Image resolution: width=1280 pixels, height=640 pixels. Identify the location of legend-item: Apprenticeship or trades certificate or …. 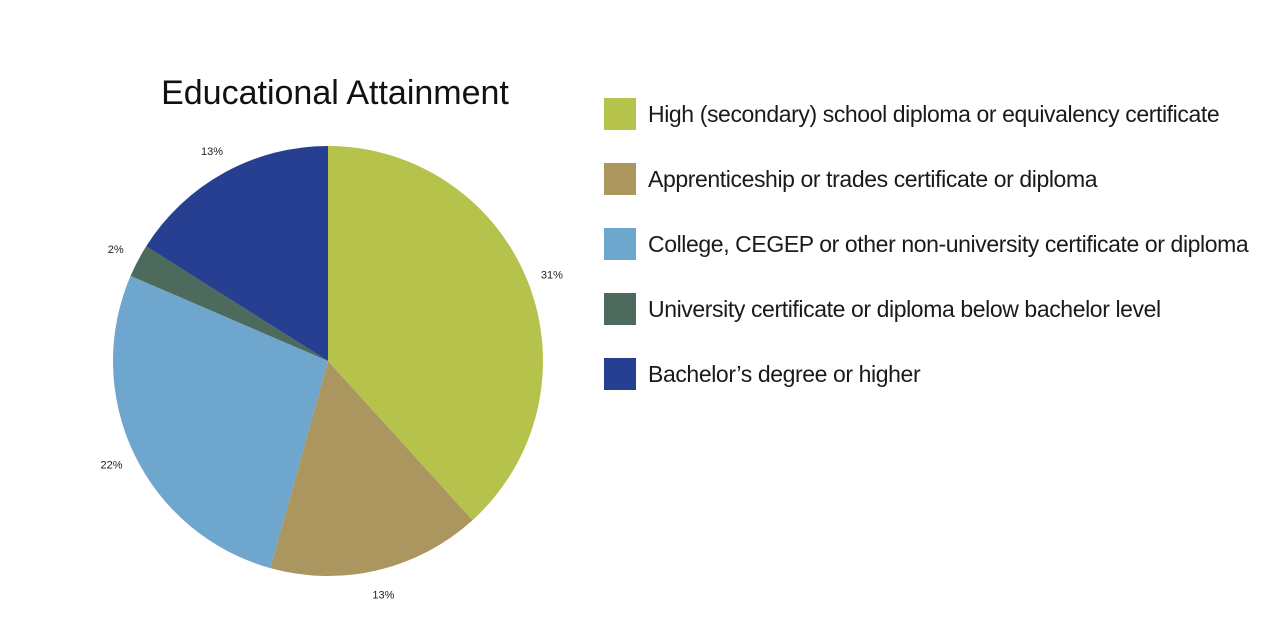
(934, 179).